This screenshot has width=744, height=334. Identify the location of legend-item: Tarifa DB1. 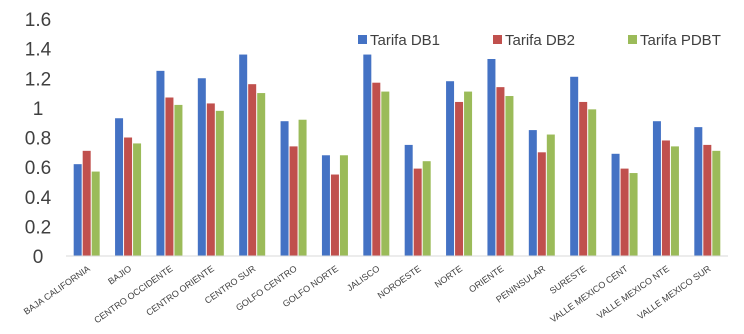
(399, 40).